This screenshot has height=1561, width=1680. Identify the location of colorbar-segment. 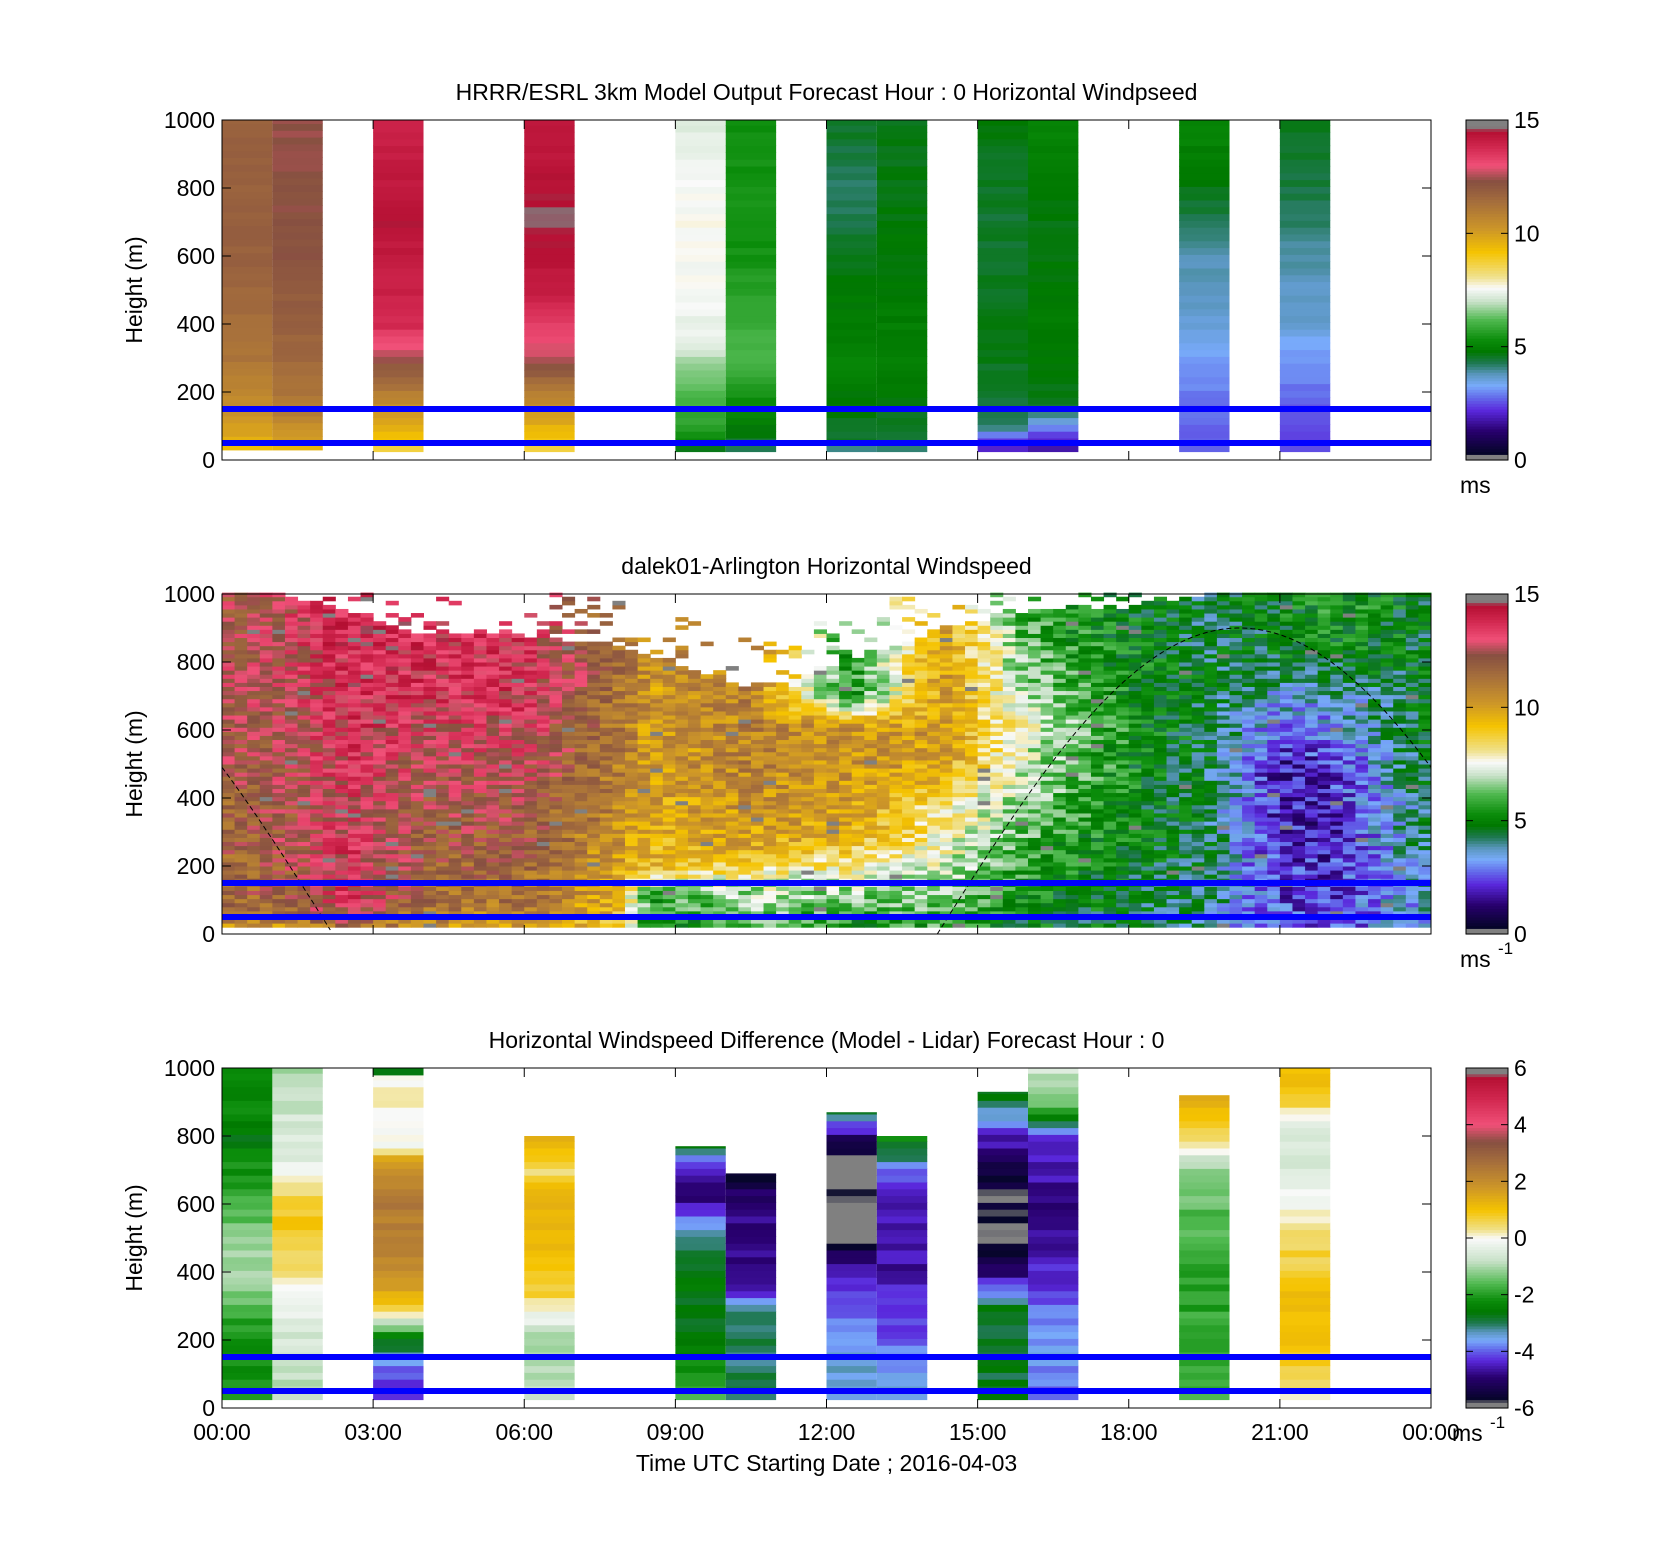
(1487, 394).